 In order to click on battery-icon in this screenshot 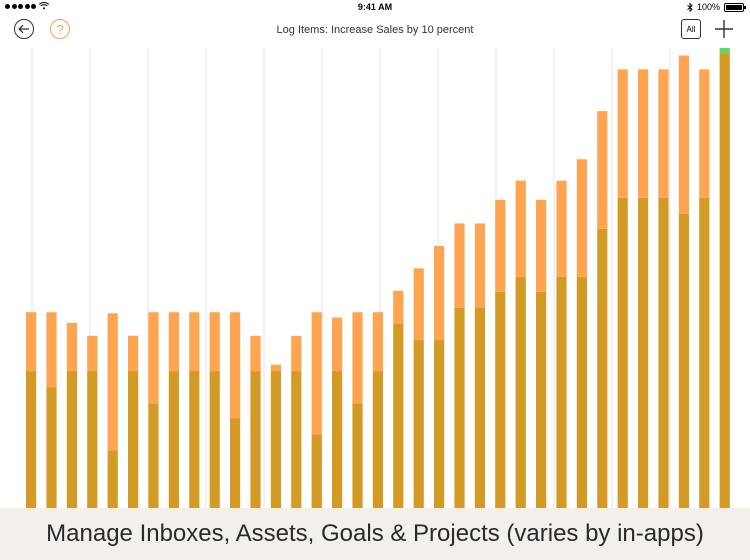, I will do `click(735, 7)`.